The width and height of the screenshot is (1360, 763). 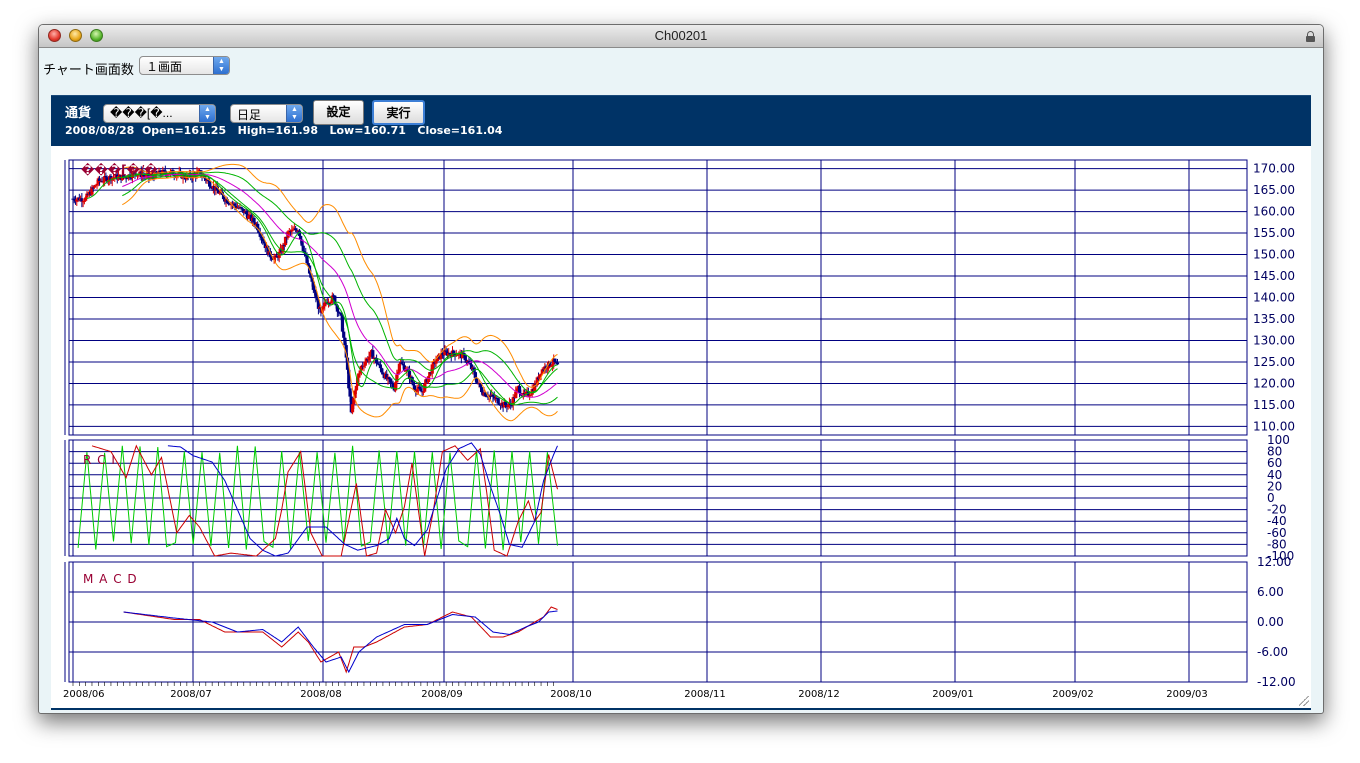 I want to click on run-button: 実行, so click(x=398, y=112).